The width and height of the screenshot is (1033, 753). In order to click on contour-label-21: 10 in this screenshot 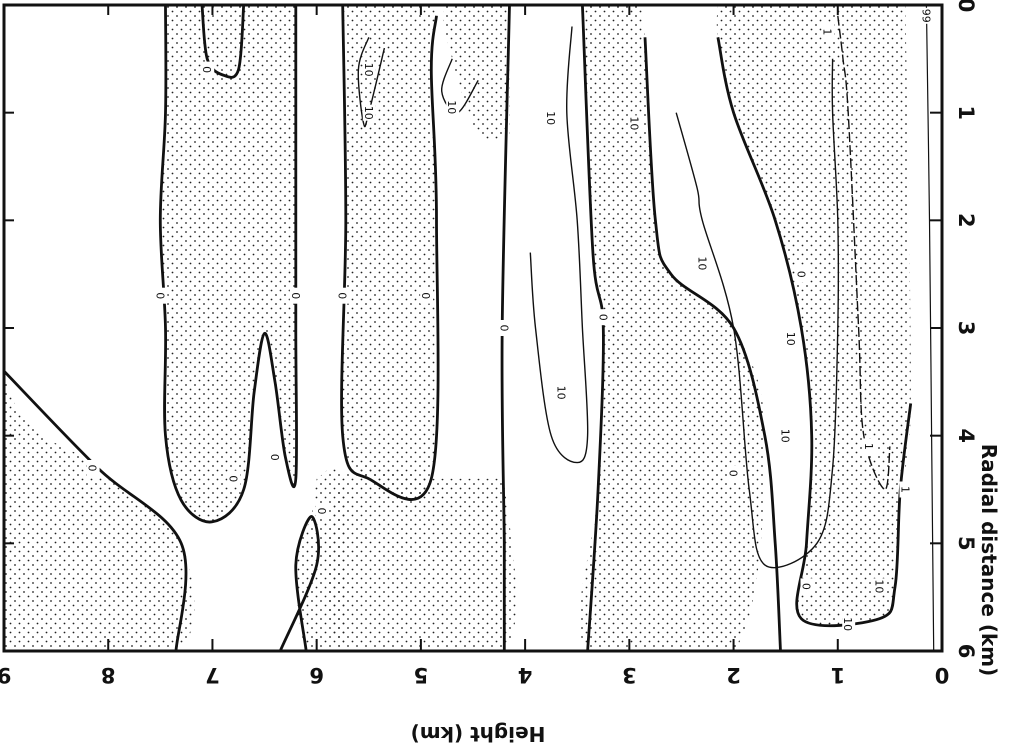, I will do `click(785, 436)`.